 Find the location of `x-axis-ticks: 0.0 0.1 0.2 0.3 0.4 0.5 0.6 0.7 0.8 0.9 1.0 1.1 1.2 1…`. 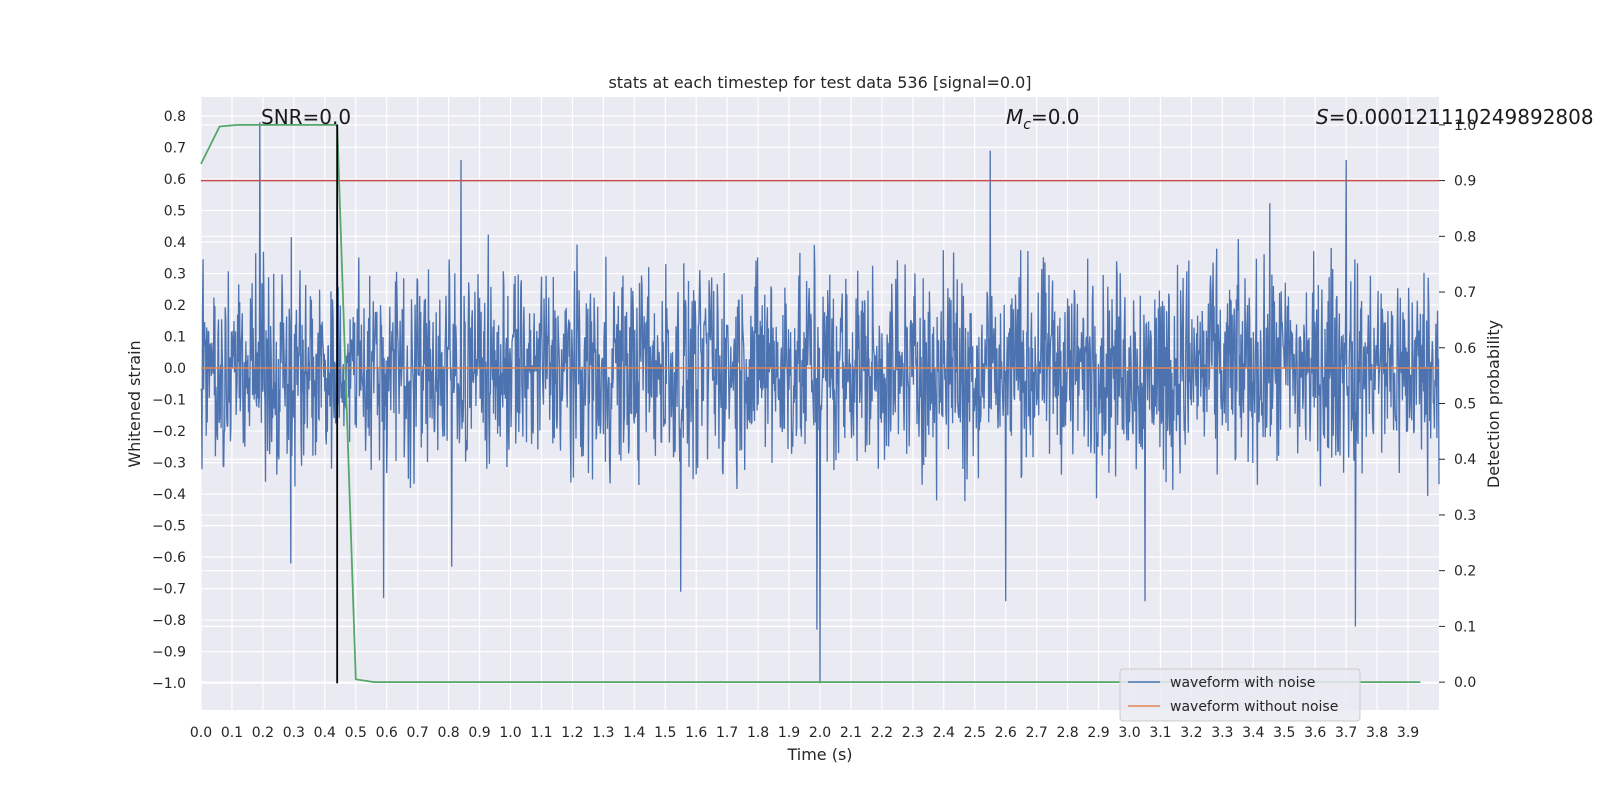

x-axis-ticks: 0.0 0.1 0.2 0.3 0.4 0.5 0.6 0.7 0.8 0.9 1.0 1.1 1.2 1… is located at coordinates (804, 733).